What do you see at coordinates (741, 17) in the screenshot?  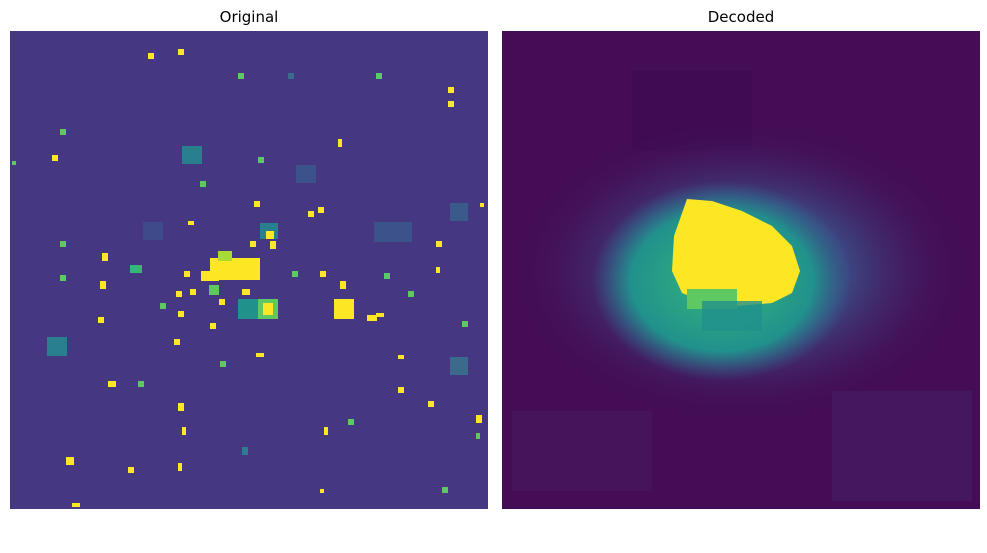 I see `decoded-title: Decoded` at bounding box center [741, 17].